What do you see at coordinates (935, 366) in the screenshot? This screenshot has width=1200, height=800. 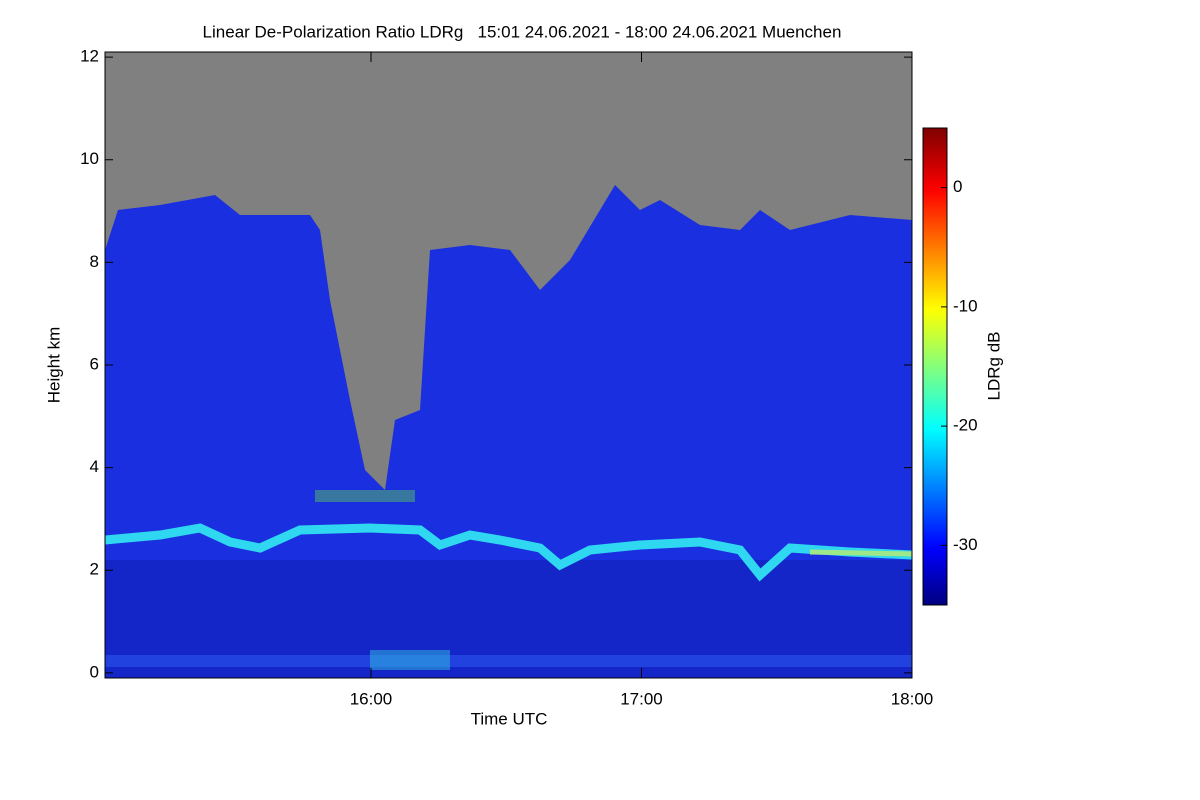 I see `colorbar` at bounding box center [935, 366].